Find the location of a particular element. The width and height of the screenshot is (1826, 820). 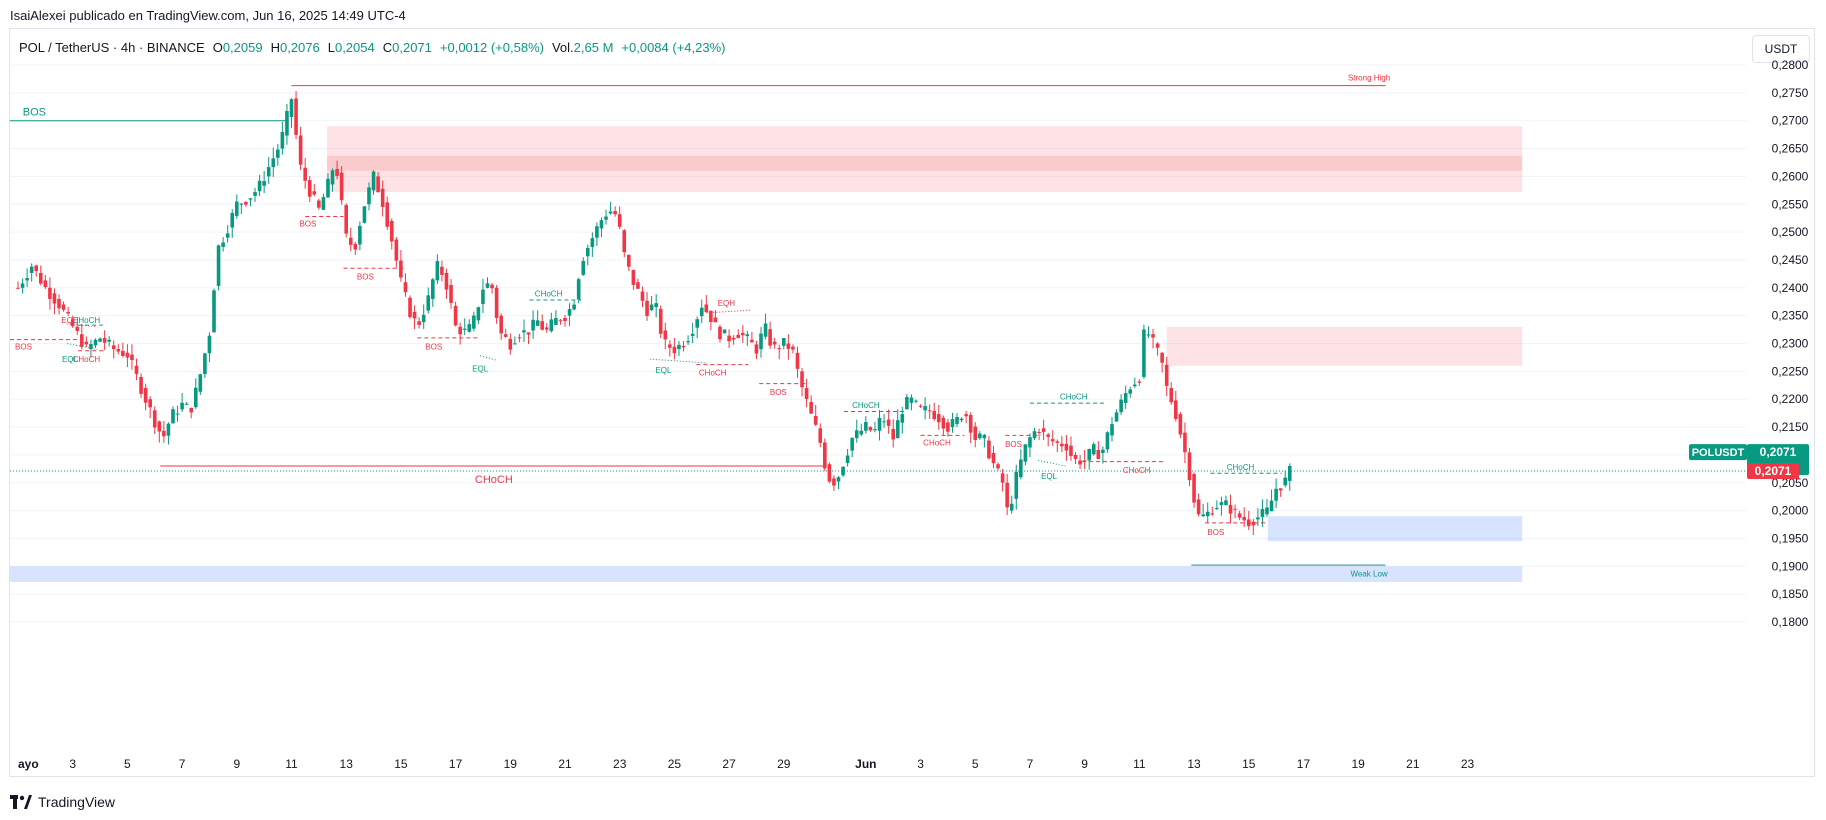

y-tick-label: 0,2750 is located at coordinates (1790, 93).